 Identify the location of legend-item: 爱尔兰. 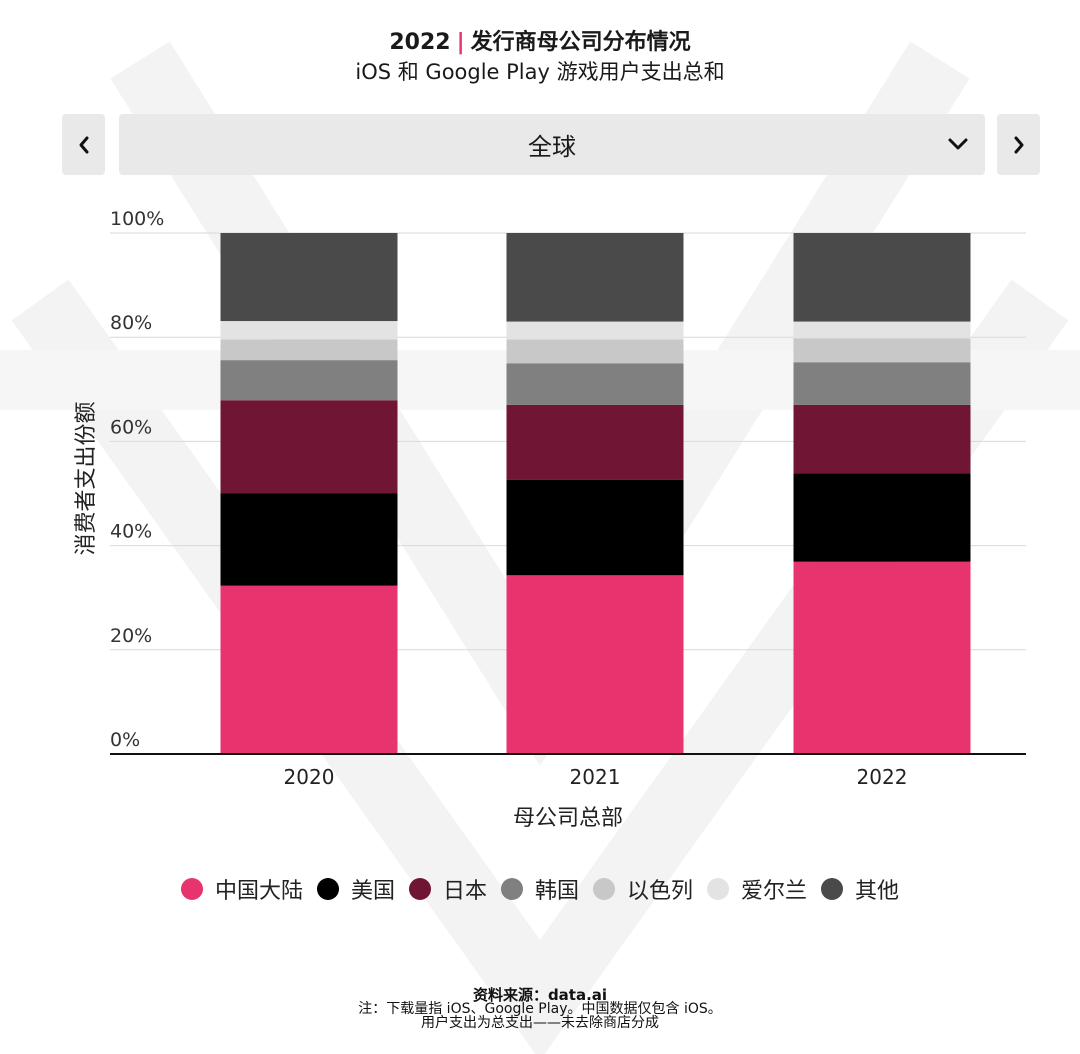
(757, 889).